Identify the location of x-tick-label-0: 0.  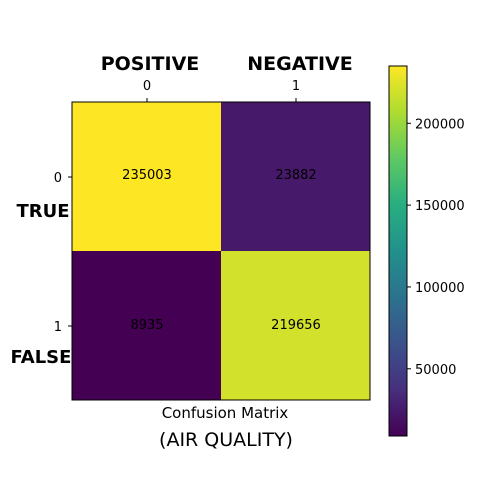
(147, 86).